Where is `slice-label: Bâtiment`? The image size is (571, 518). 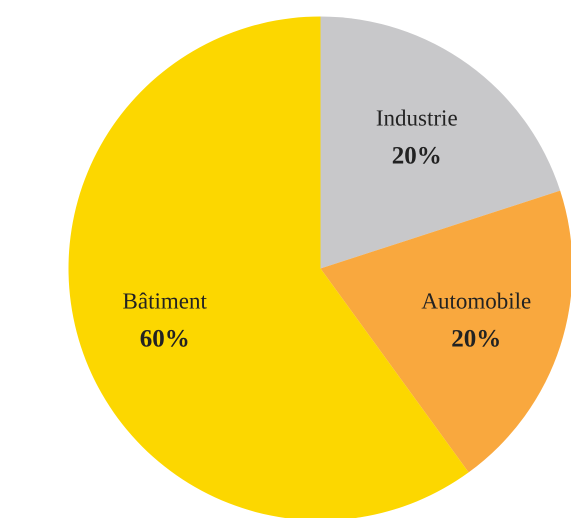
slice-label: Bâtiment is located at coordinates (165, 301).